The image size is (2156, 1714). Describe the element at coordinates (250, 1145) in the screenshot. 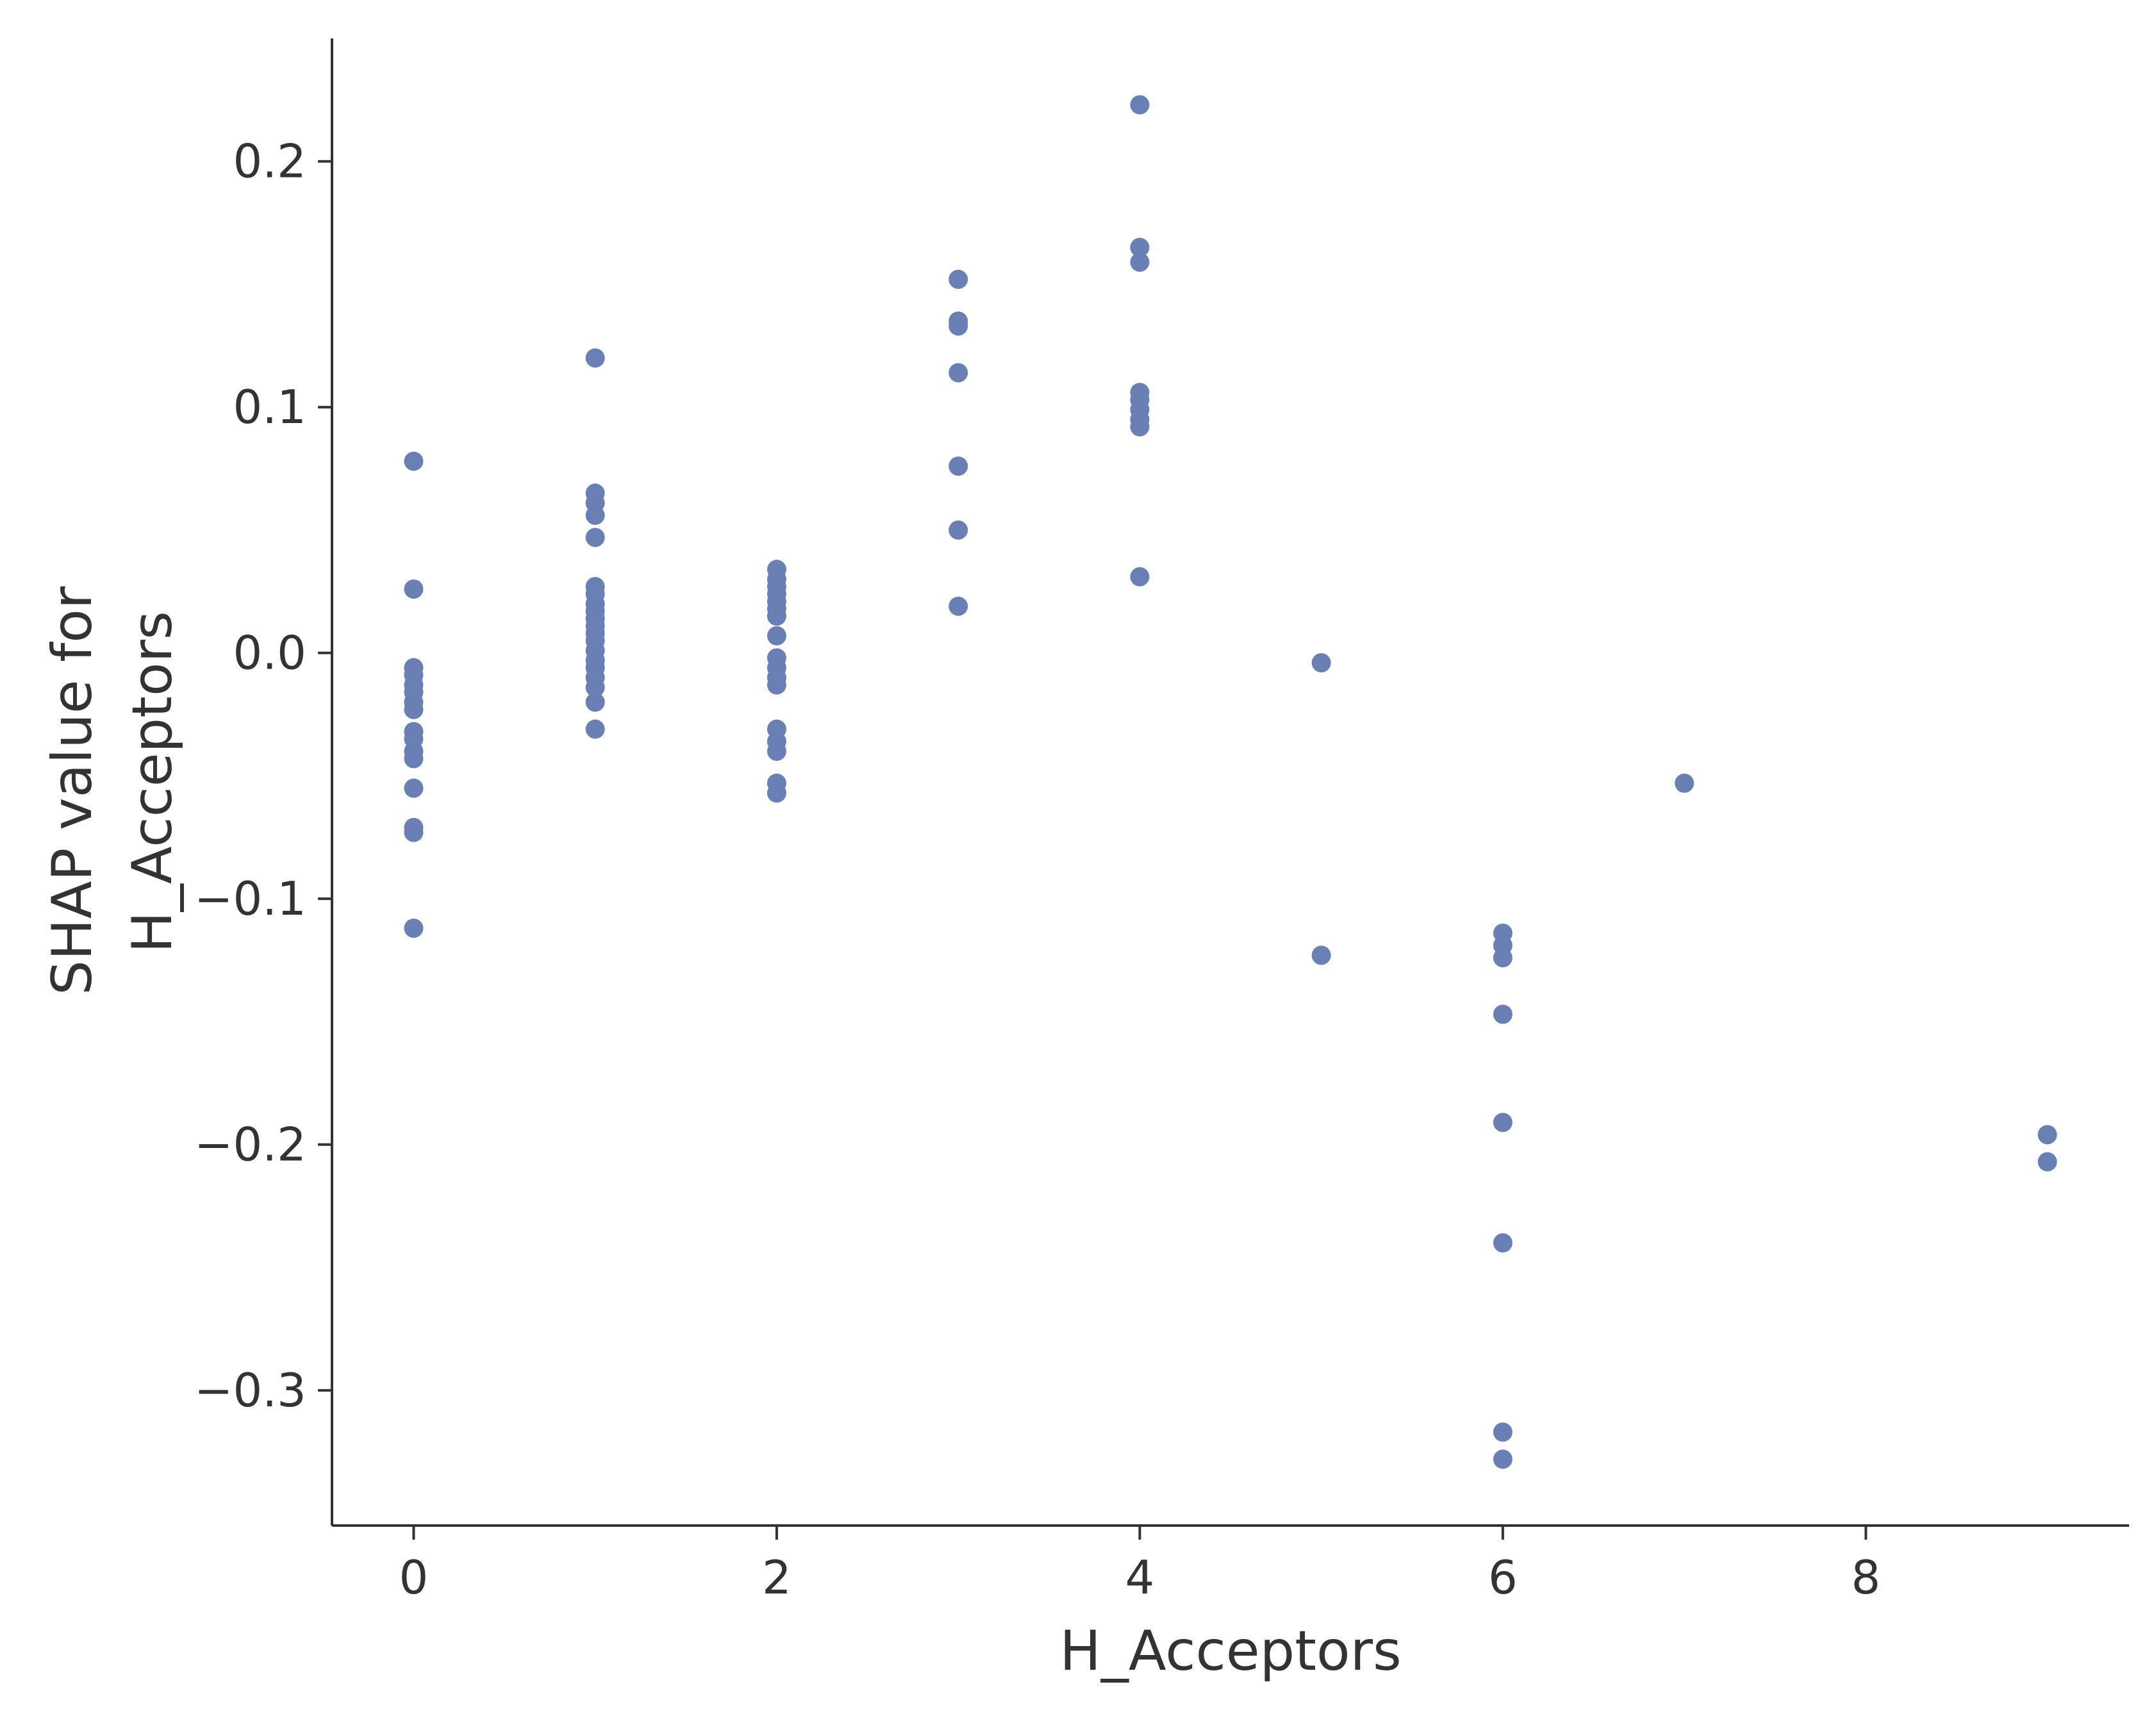

I see `y-tick-label: −0.2` at that location.